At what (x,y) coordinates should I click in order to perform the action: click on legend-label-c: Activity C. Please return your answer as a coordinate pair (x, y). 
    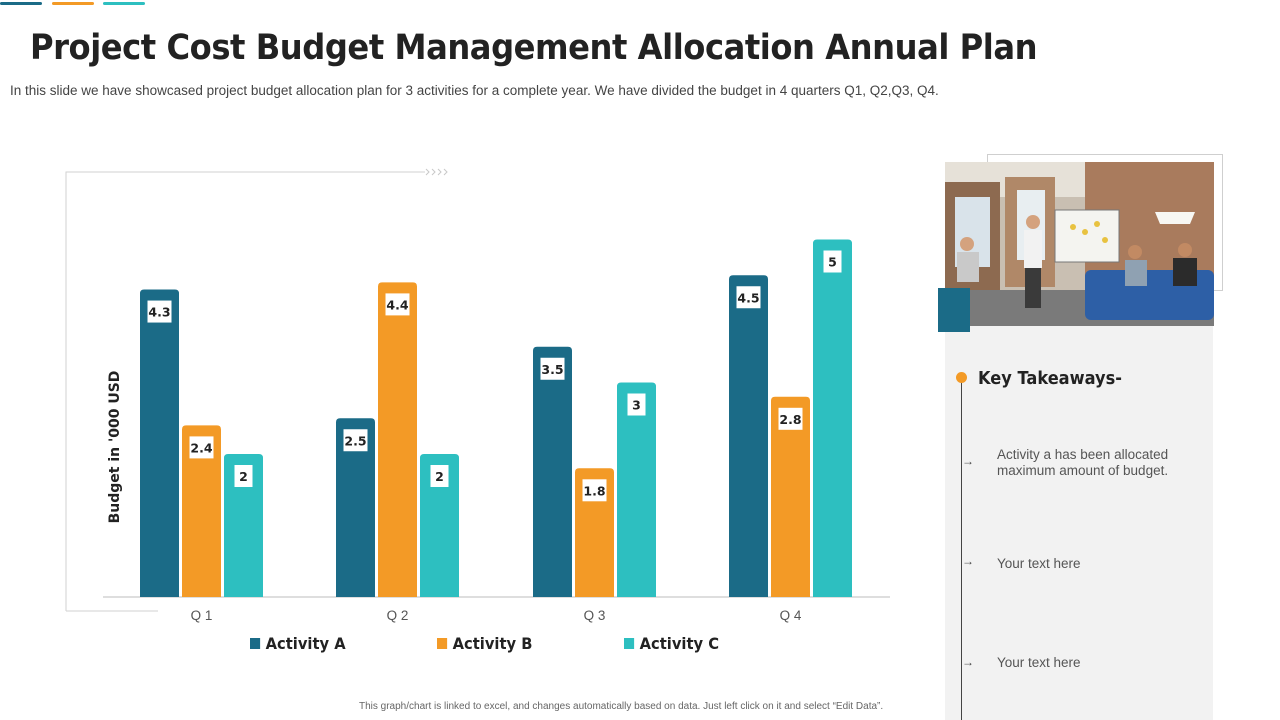
    Looking at the image, I should click on (679, 643).